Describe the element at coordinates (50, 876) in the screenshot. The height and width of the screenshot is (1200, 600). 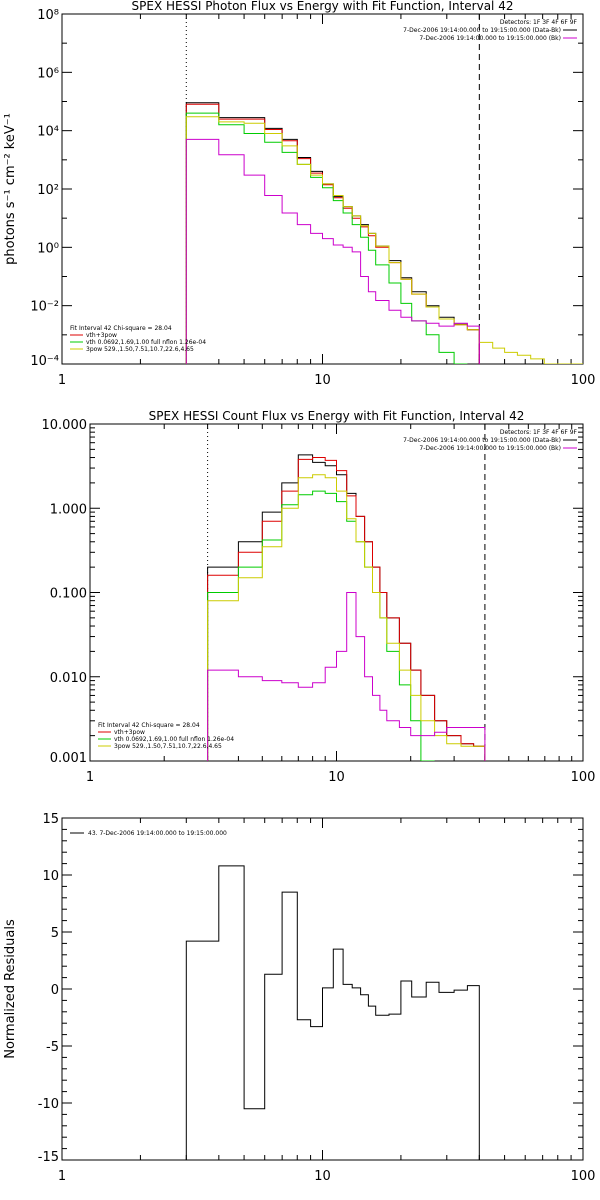
I see `y-tick-label: 10` at that location.